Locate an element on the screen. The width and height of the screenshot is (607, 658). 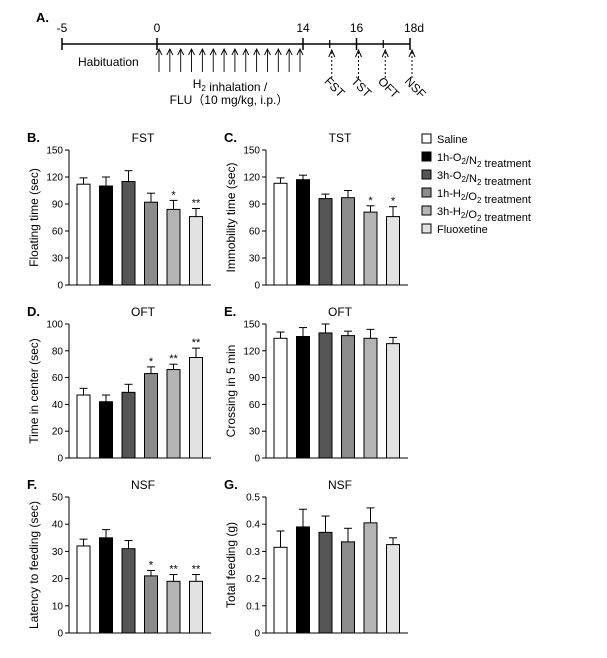
y-axis-label: Crossing in 5 min is located at coordinates (231, 391).